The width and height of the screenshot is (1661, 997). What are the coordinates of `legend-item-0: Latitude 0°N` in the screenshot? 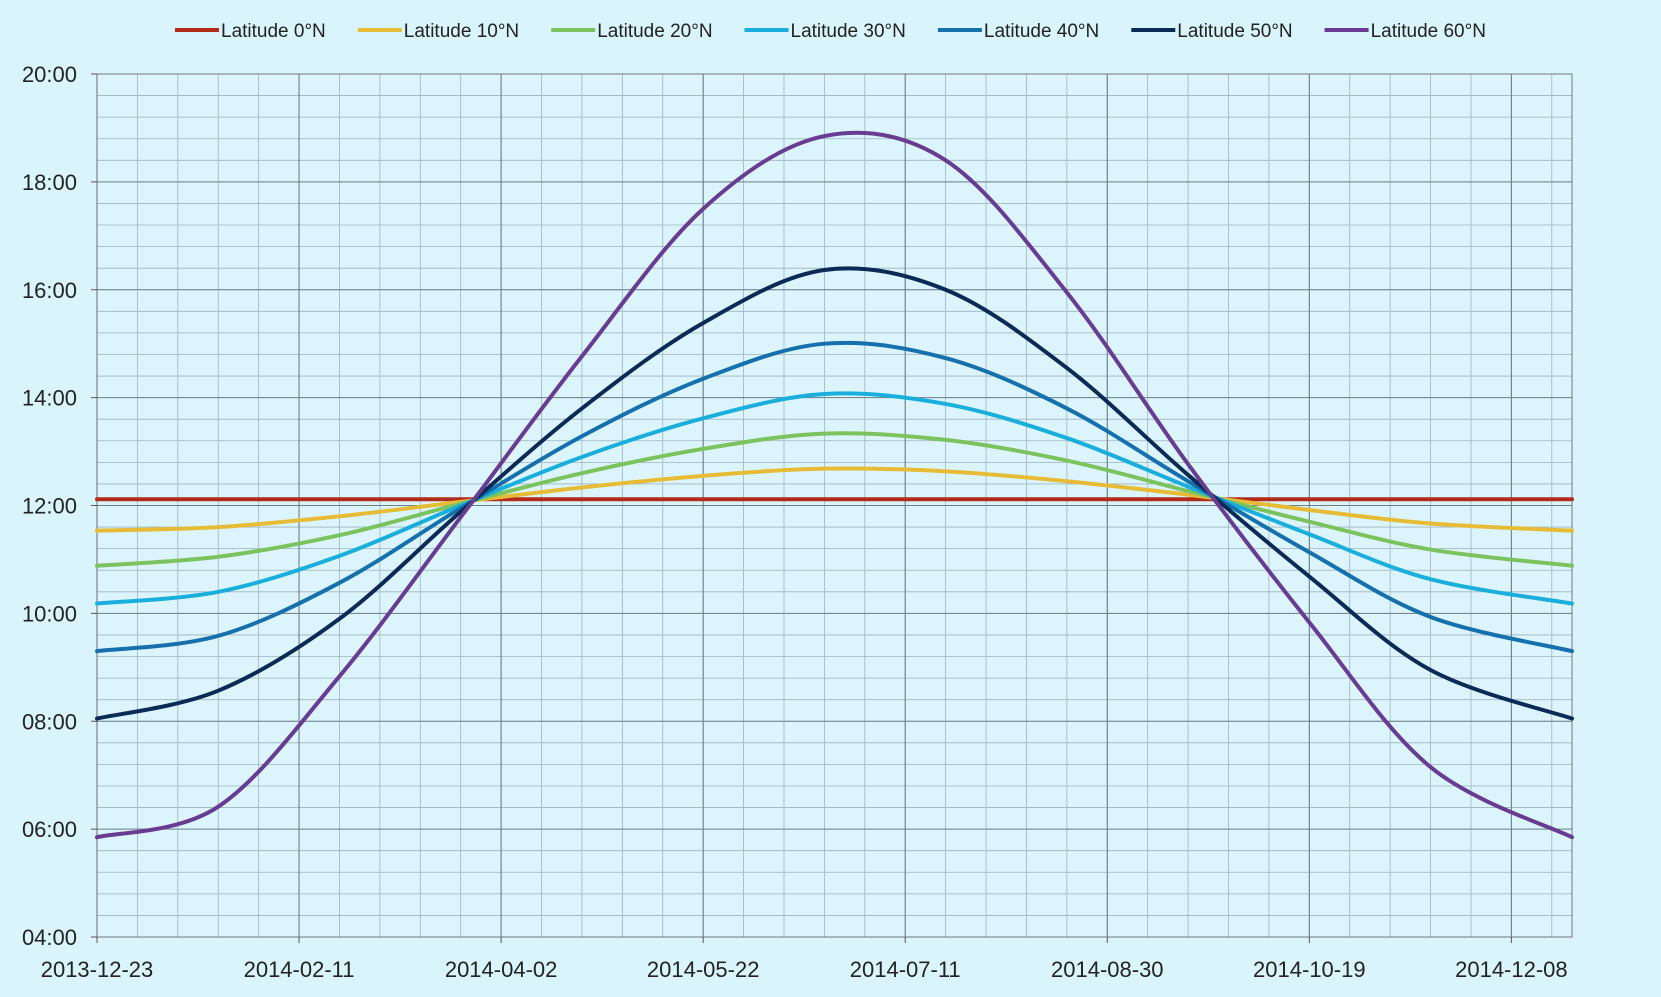 It's located at (250, 31).